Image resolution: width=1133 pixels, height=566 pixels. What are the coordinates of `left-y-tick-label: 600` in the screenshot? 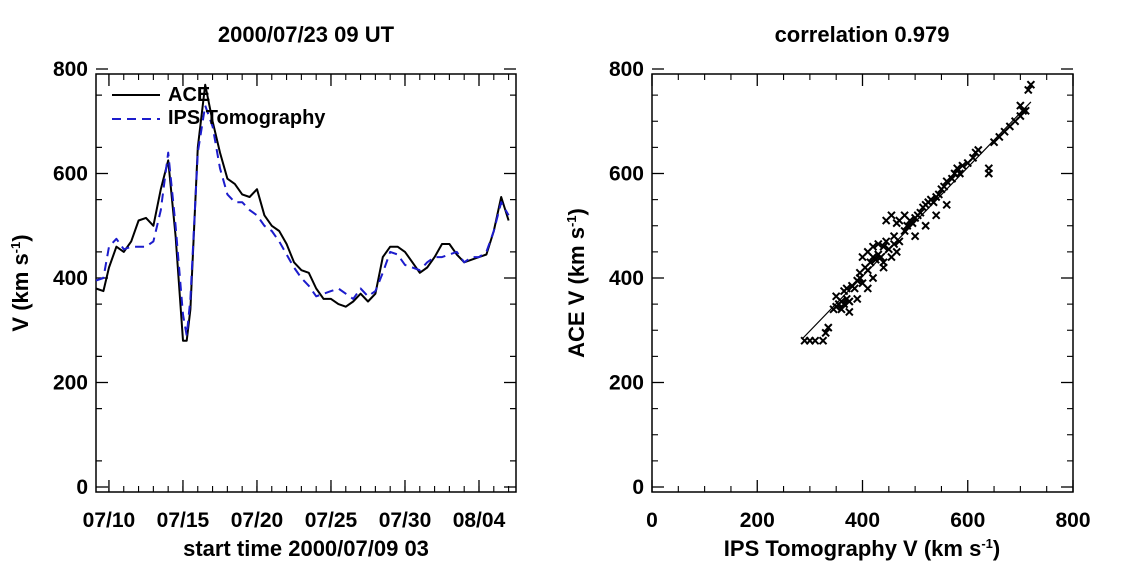 It's located at (70, 174).